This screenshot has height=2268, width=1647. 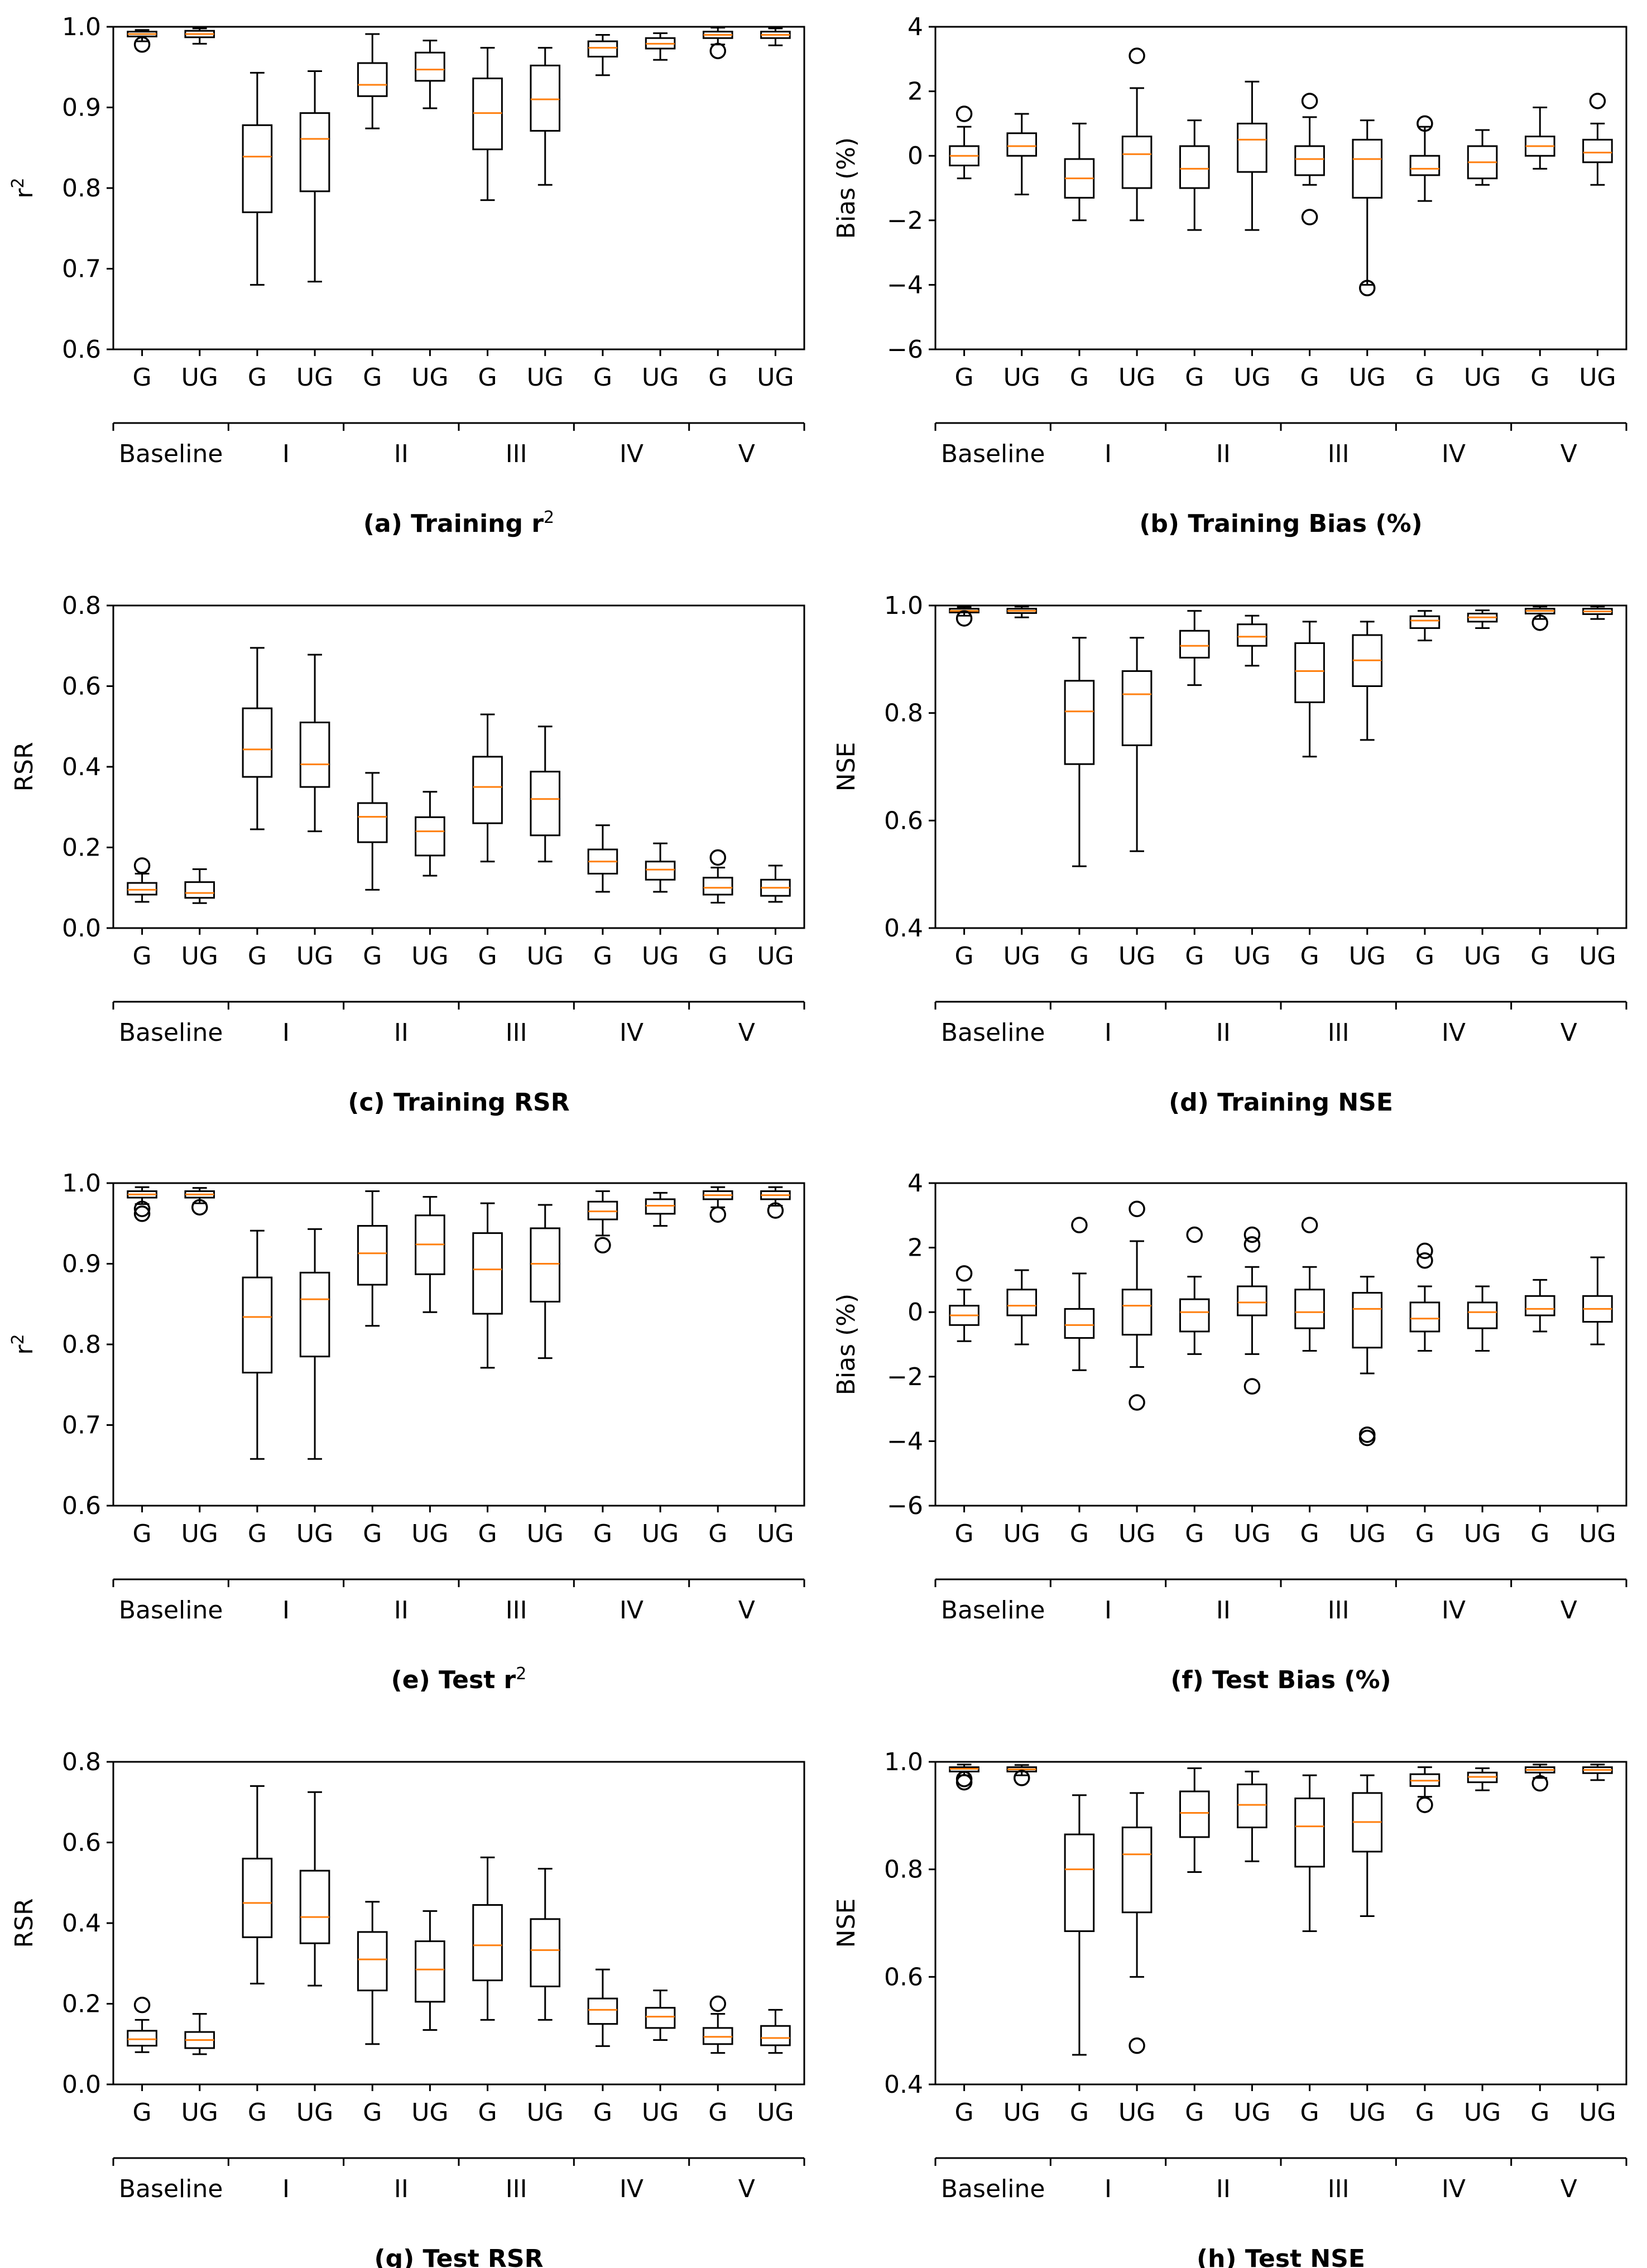 I want to click on y-axis-label: RSR, so click(x=24, y=1923).